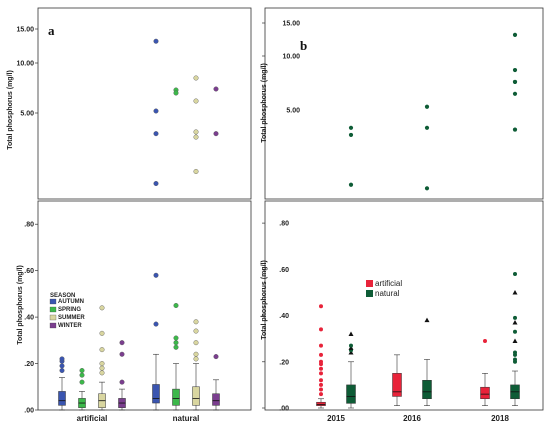 The height and width of the screenshot is (426, 550). I want to click on x-category-natural: natural, so click(186, 418).